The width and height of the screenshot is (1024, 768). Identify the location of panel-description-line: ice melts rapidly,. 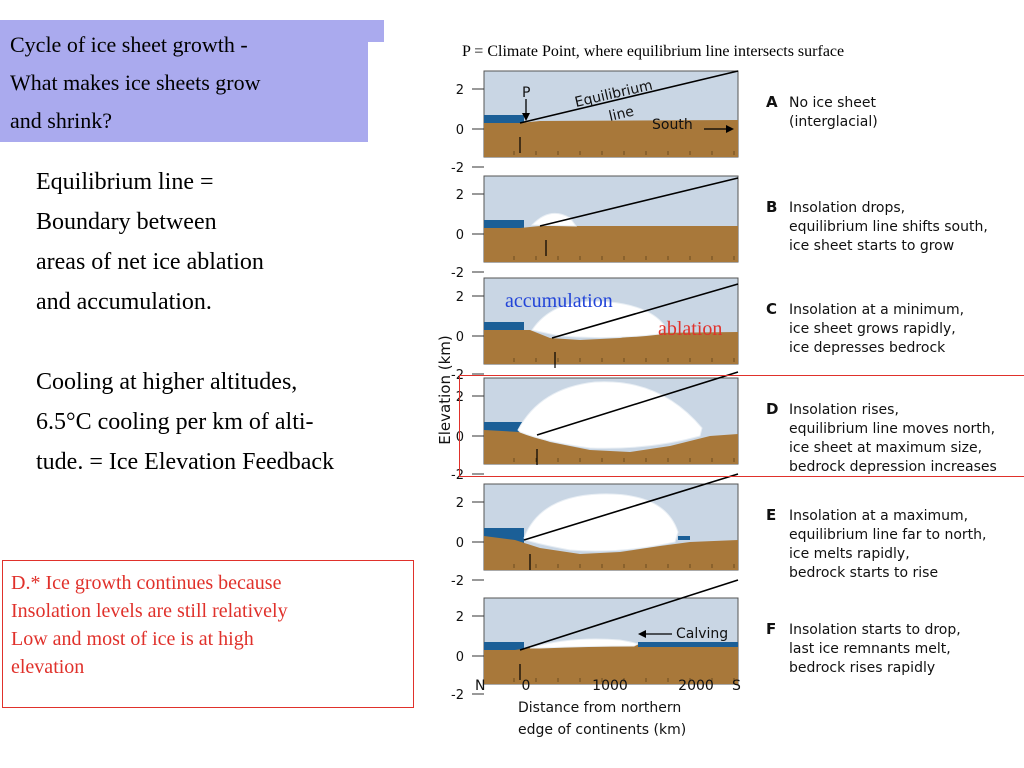
(849, 554).